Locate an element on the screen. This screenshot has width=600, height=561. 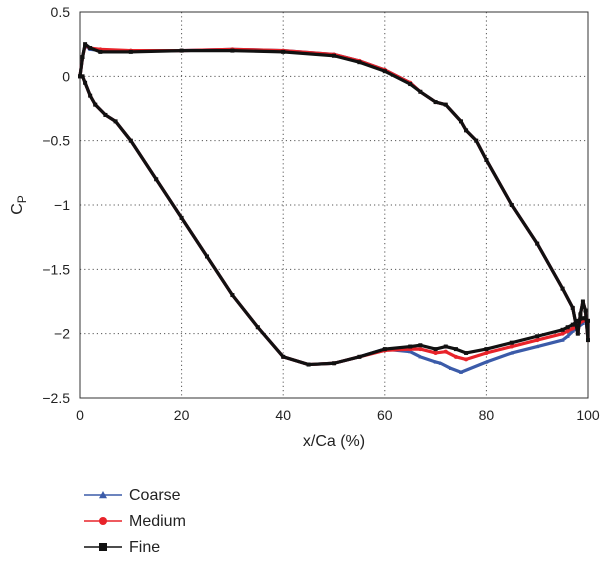
x-tick-label: 100 is located at coordinates (588, 415).